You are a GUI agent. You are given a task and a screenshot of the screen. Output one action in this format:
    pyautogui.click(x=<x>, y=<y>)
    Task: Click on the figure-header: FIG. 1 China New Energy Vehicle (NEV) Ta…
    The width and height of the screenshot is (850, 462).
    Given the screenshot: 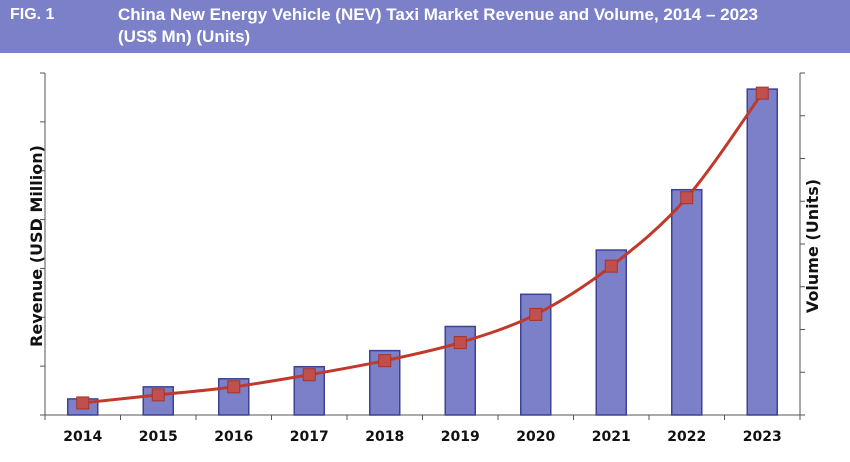 What is the action you would take?
    pyautogui.click(x=425, y=26)
    